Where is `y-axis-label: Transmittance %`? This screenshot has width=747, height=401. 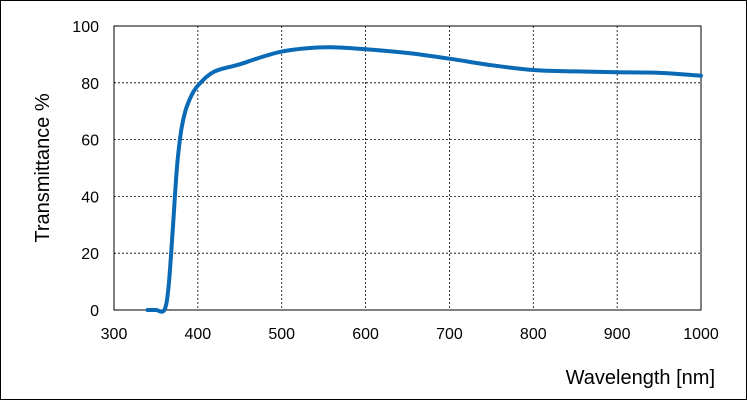 y-axis-label: Transmittance % is located at coordinates (43, 168).